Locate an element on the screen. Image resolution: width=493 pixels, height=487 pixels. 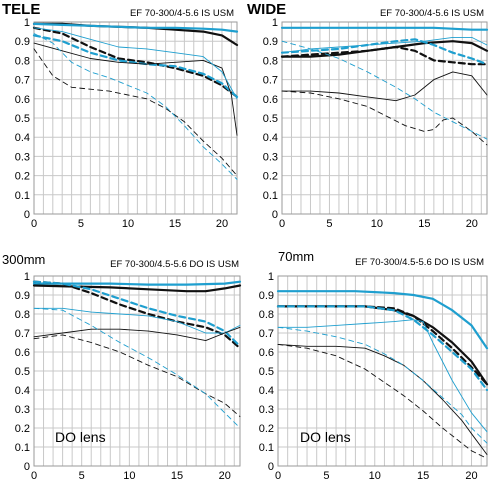
chart-title: WIDE is located at coordinates (266, 9).